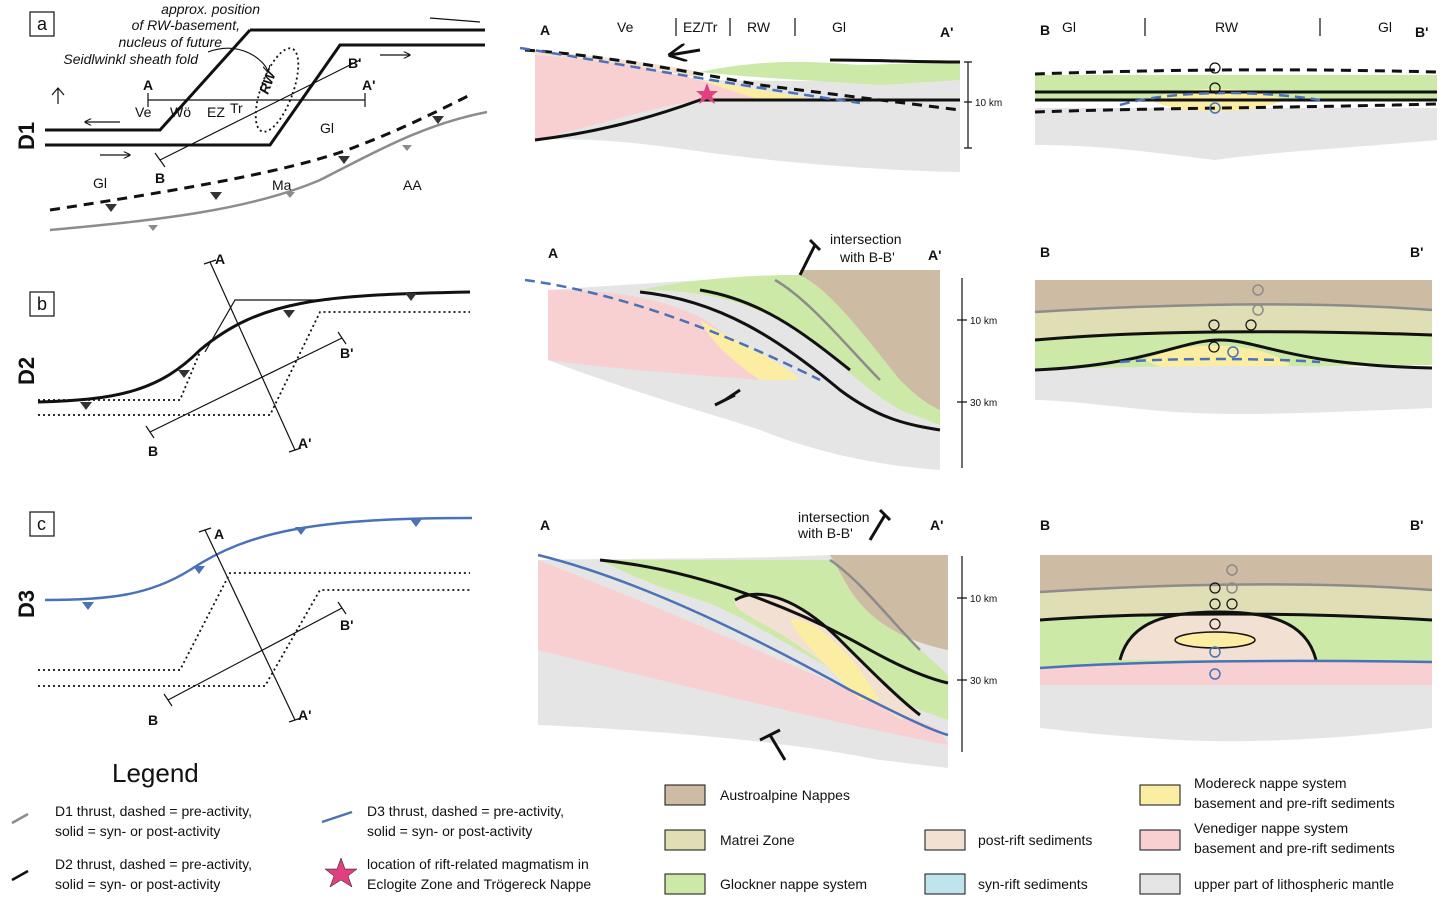  I want to click on map-a-end-b: B, so click(160, 178).